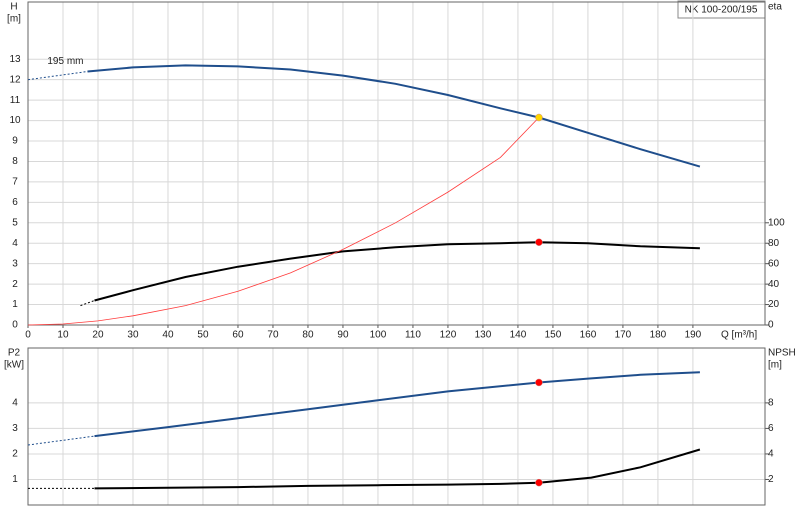  What do you see at coordinates (15, 202) in the screenshot?
I see `y-tick-label: 6` at bounding box center [15, 202].